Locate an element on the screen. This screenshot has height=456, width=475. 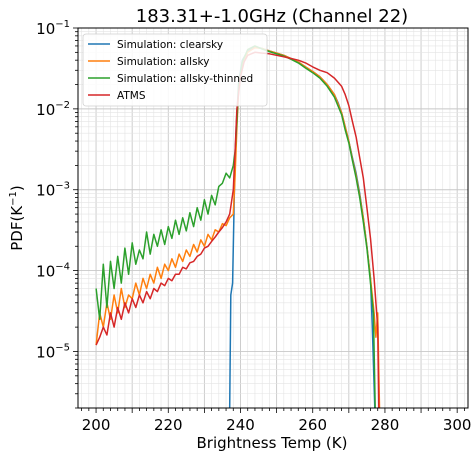
y-axis-label-superscript: −1 is located at coordinates (13, 198).